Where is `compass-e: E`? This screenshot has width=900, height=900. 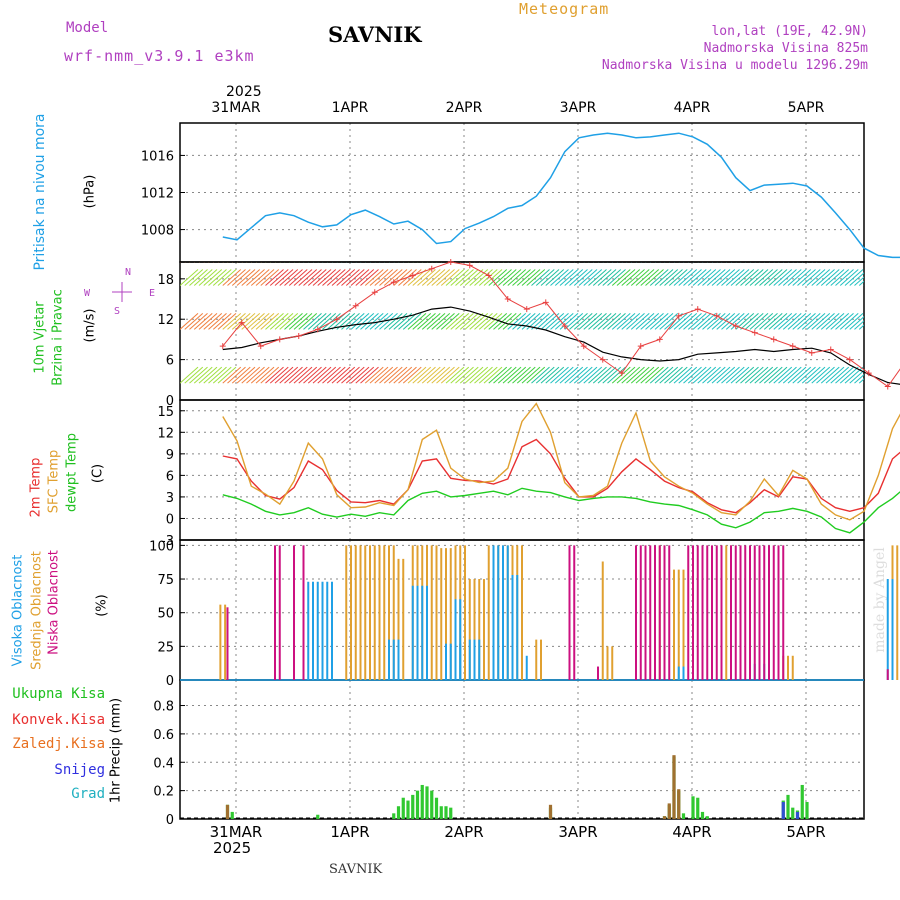
compass-e: E is located at coordinates (152, 293).